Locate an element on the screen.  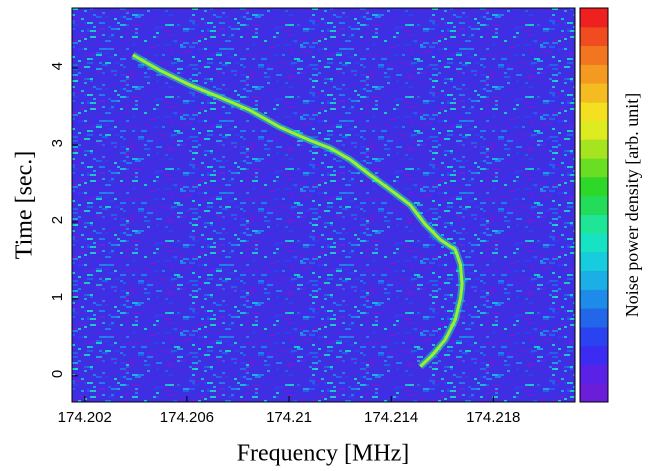
x-tick-label: 174.202 is located at coordinates (85, 417).